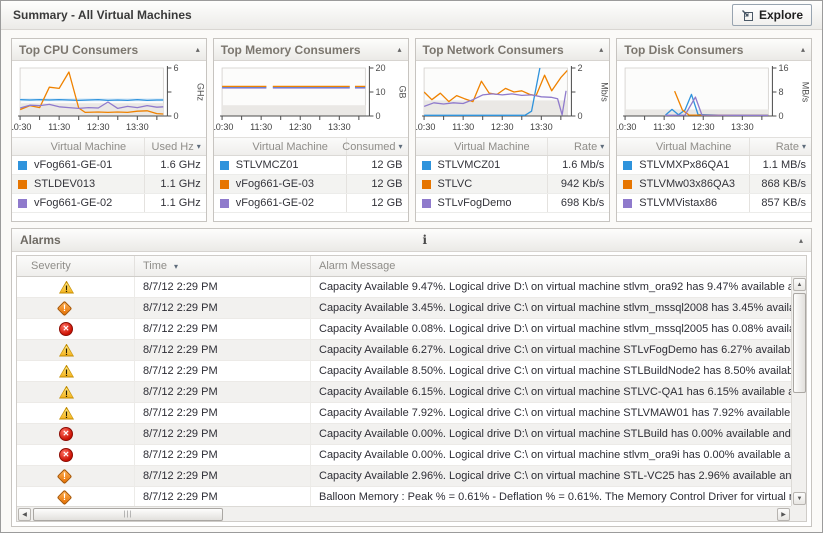 The width and height of the screenshot is (823, 533). I want to click on memory-chart: 0 10 20 10:30 11:30 12:30 13:30 GB, so click(311, 100).